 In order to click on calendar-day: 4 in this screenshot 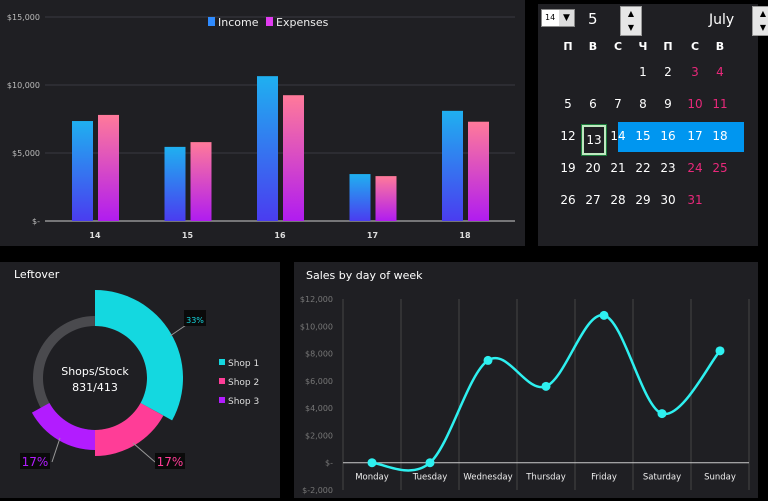, I will do `click(720, 72)`.